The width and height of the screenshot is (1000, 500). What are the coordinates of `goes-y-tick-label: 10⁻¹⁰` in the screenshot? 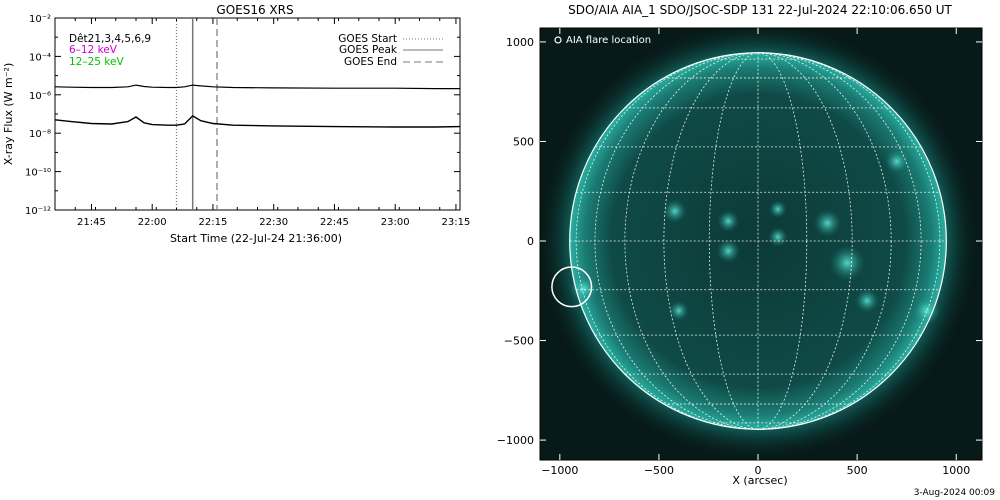 It's located at (38, 173).